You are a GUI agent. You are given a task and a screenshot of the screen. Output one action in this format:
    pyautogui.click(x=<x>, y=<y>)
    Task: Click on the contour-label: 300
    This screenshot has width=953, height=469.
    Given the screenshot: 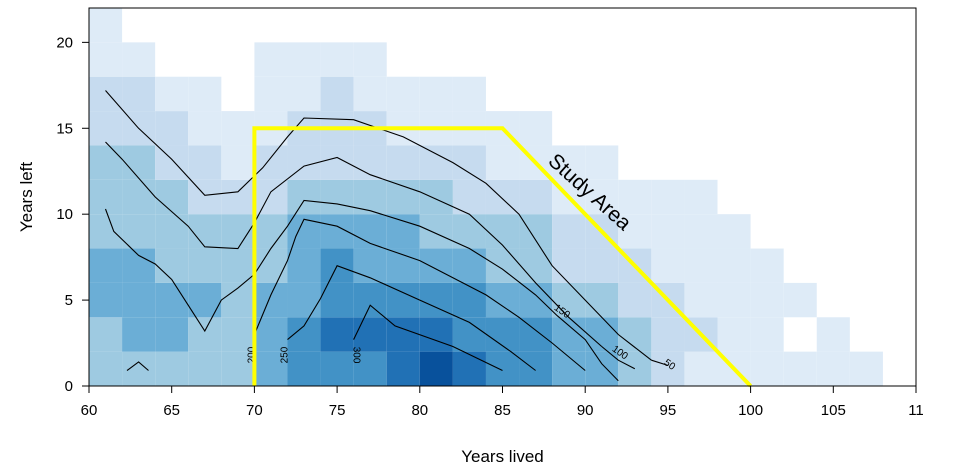 What is the action you would take?
    pyautogui.click(x=356, y=355)
    